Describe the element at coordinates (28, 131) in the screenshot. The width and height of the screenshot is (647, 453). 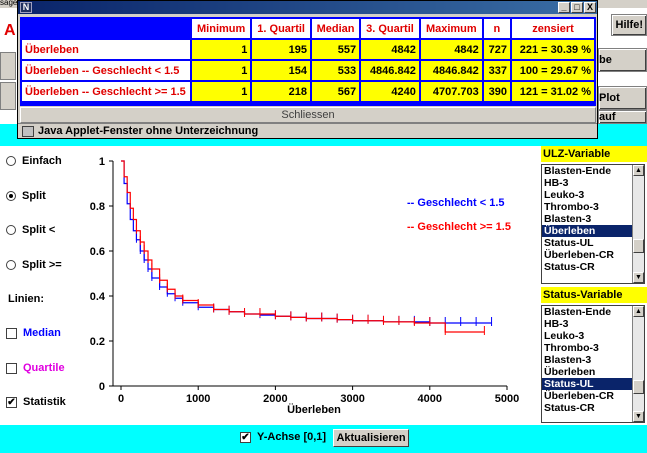
I see `window-warning-icon` at that location.